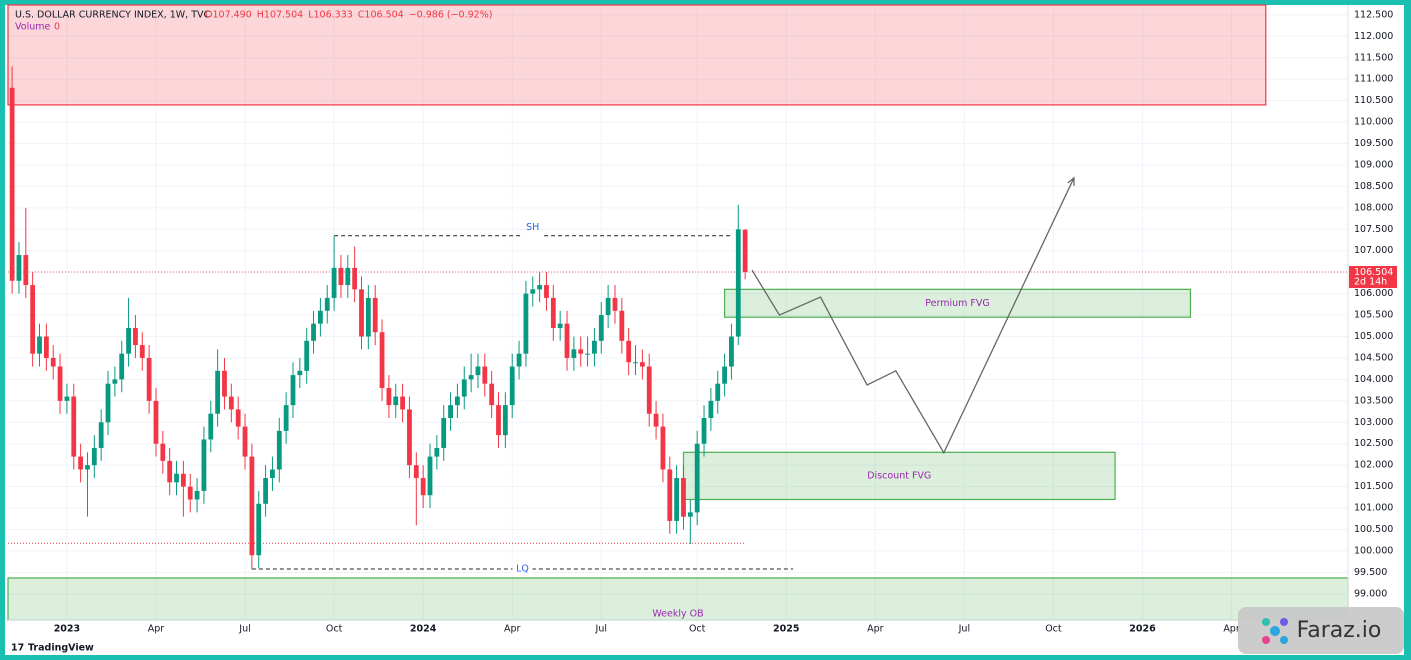  What do you see at coordinates (1373, 164) in the screenshot?
I see `y-tick-label: 109.000` at bounding box center [1373, 164].